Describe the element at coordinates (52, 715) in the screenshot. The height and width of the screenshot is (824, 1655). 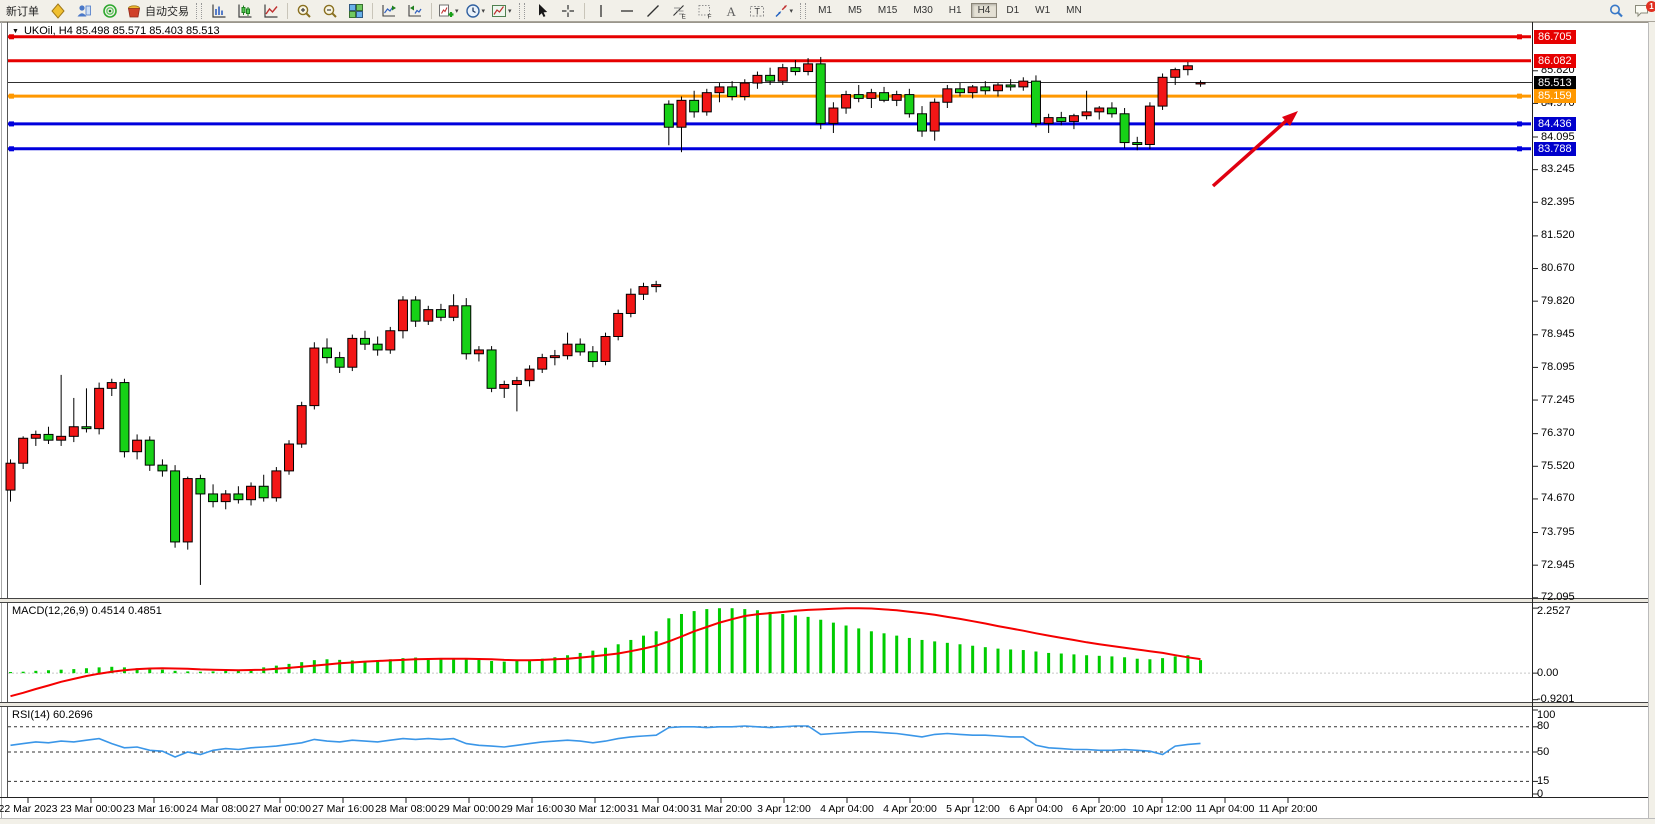
I see `rsi-indicator-label: RSI(14) 60.2696` at that location.